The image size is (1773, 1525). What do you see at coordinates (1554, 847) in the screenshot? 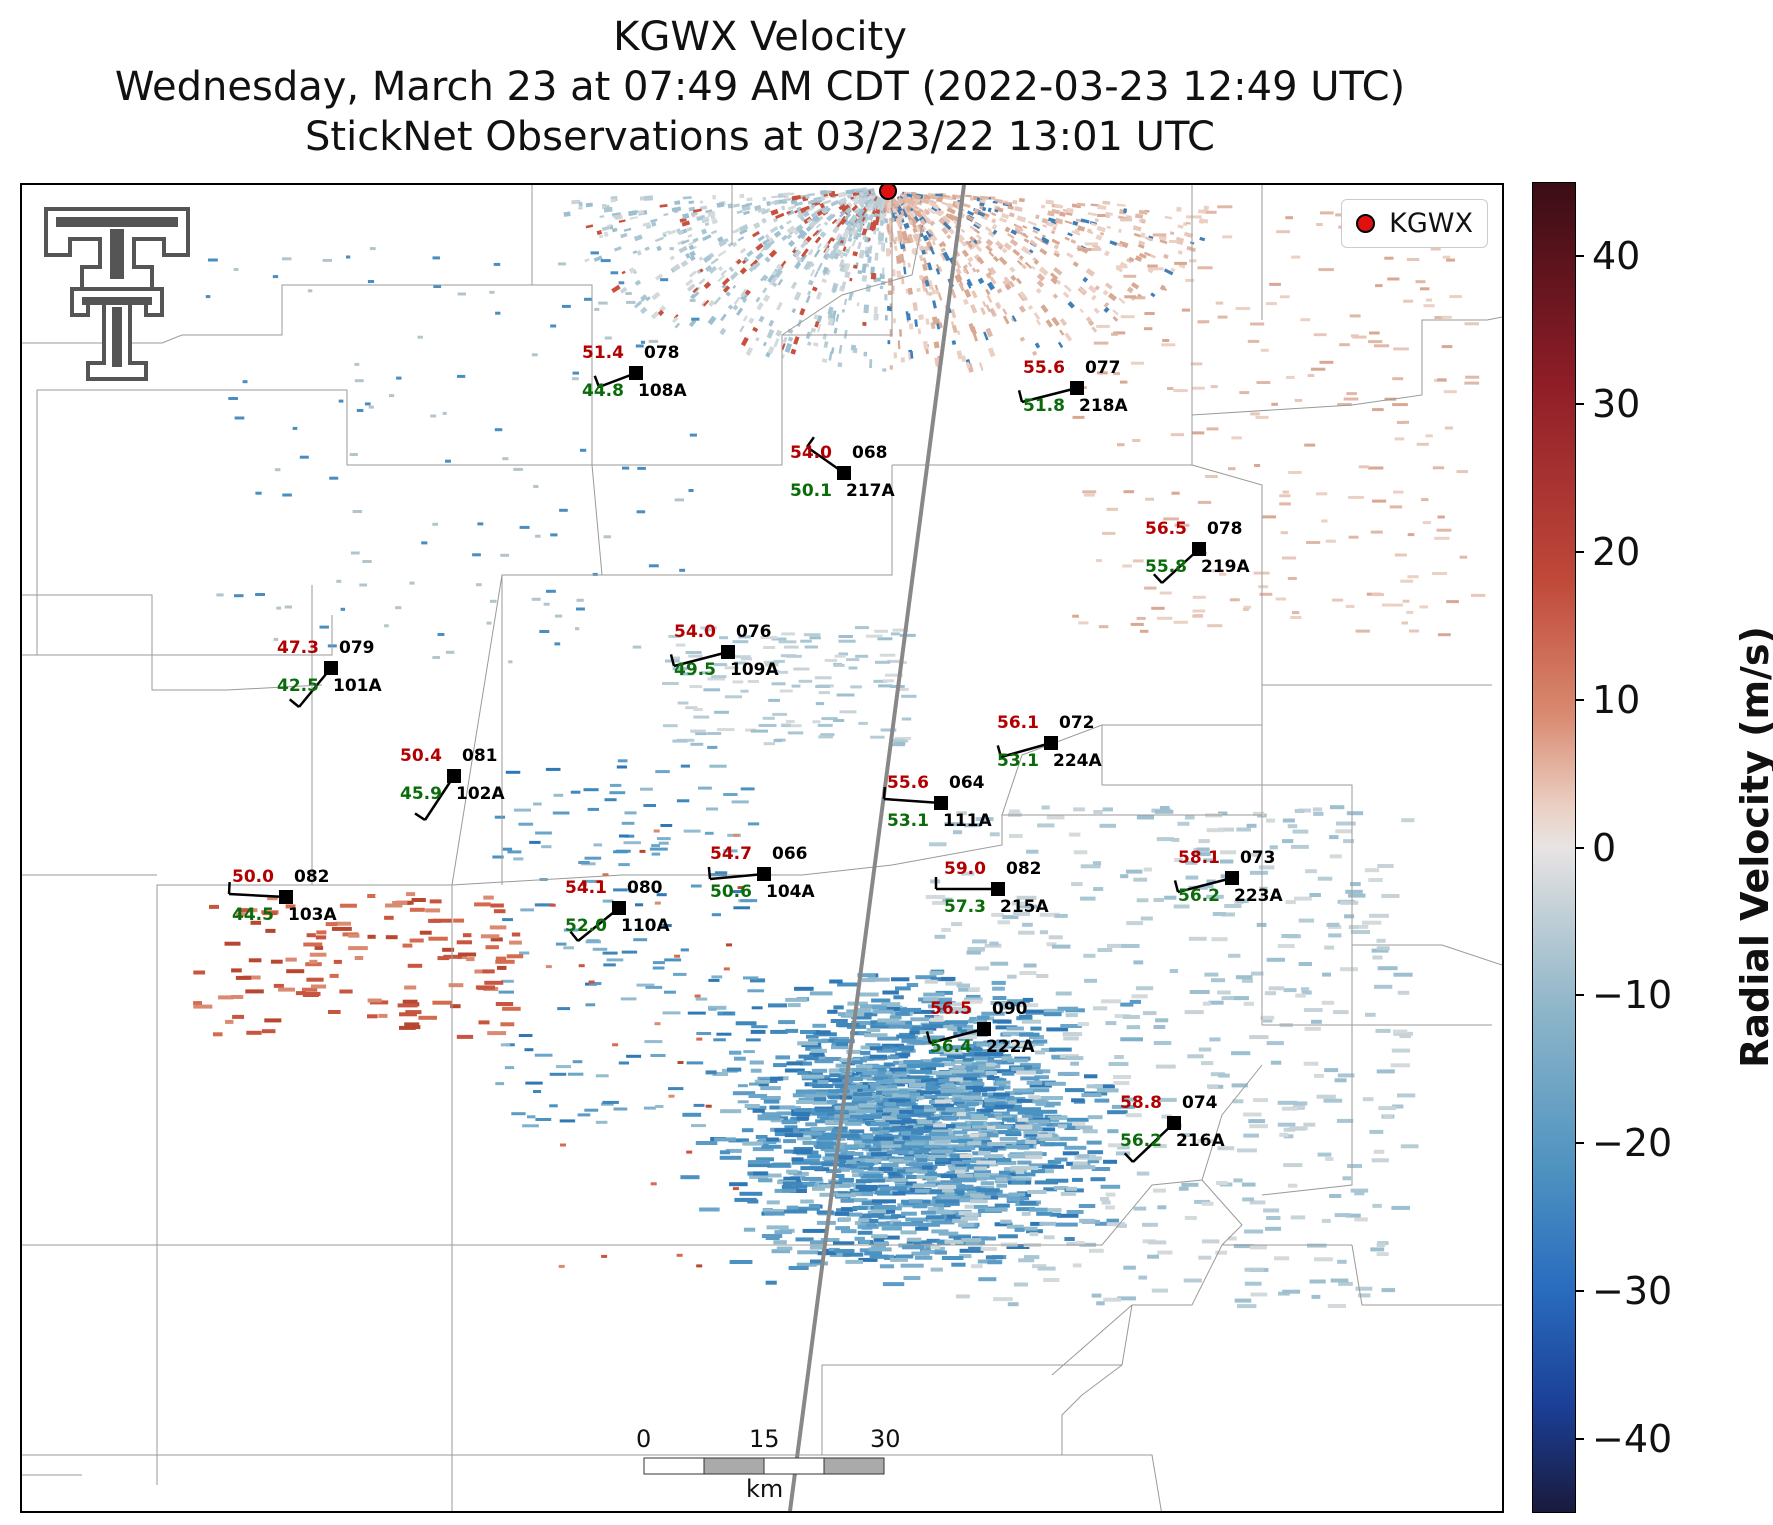
I see `colorbar` at bounding box center [1554, 847].